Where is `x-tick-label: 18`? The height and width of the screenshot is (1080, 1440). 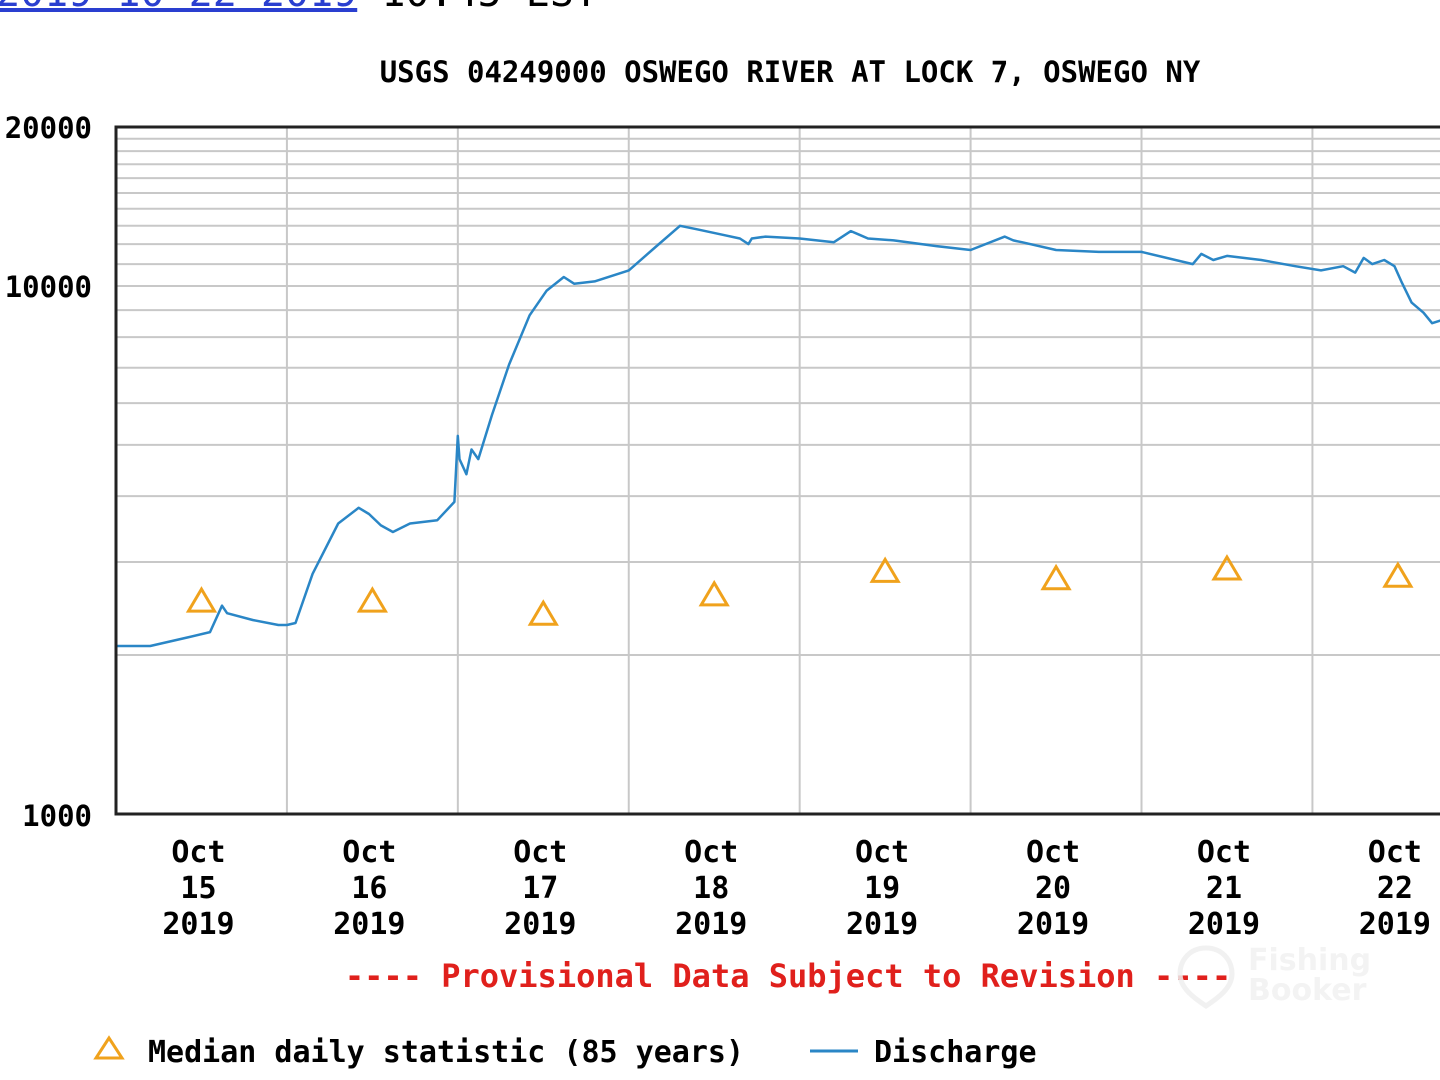
x-tick-label: 18 is located at coordinates (711, 888).